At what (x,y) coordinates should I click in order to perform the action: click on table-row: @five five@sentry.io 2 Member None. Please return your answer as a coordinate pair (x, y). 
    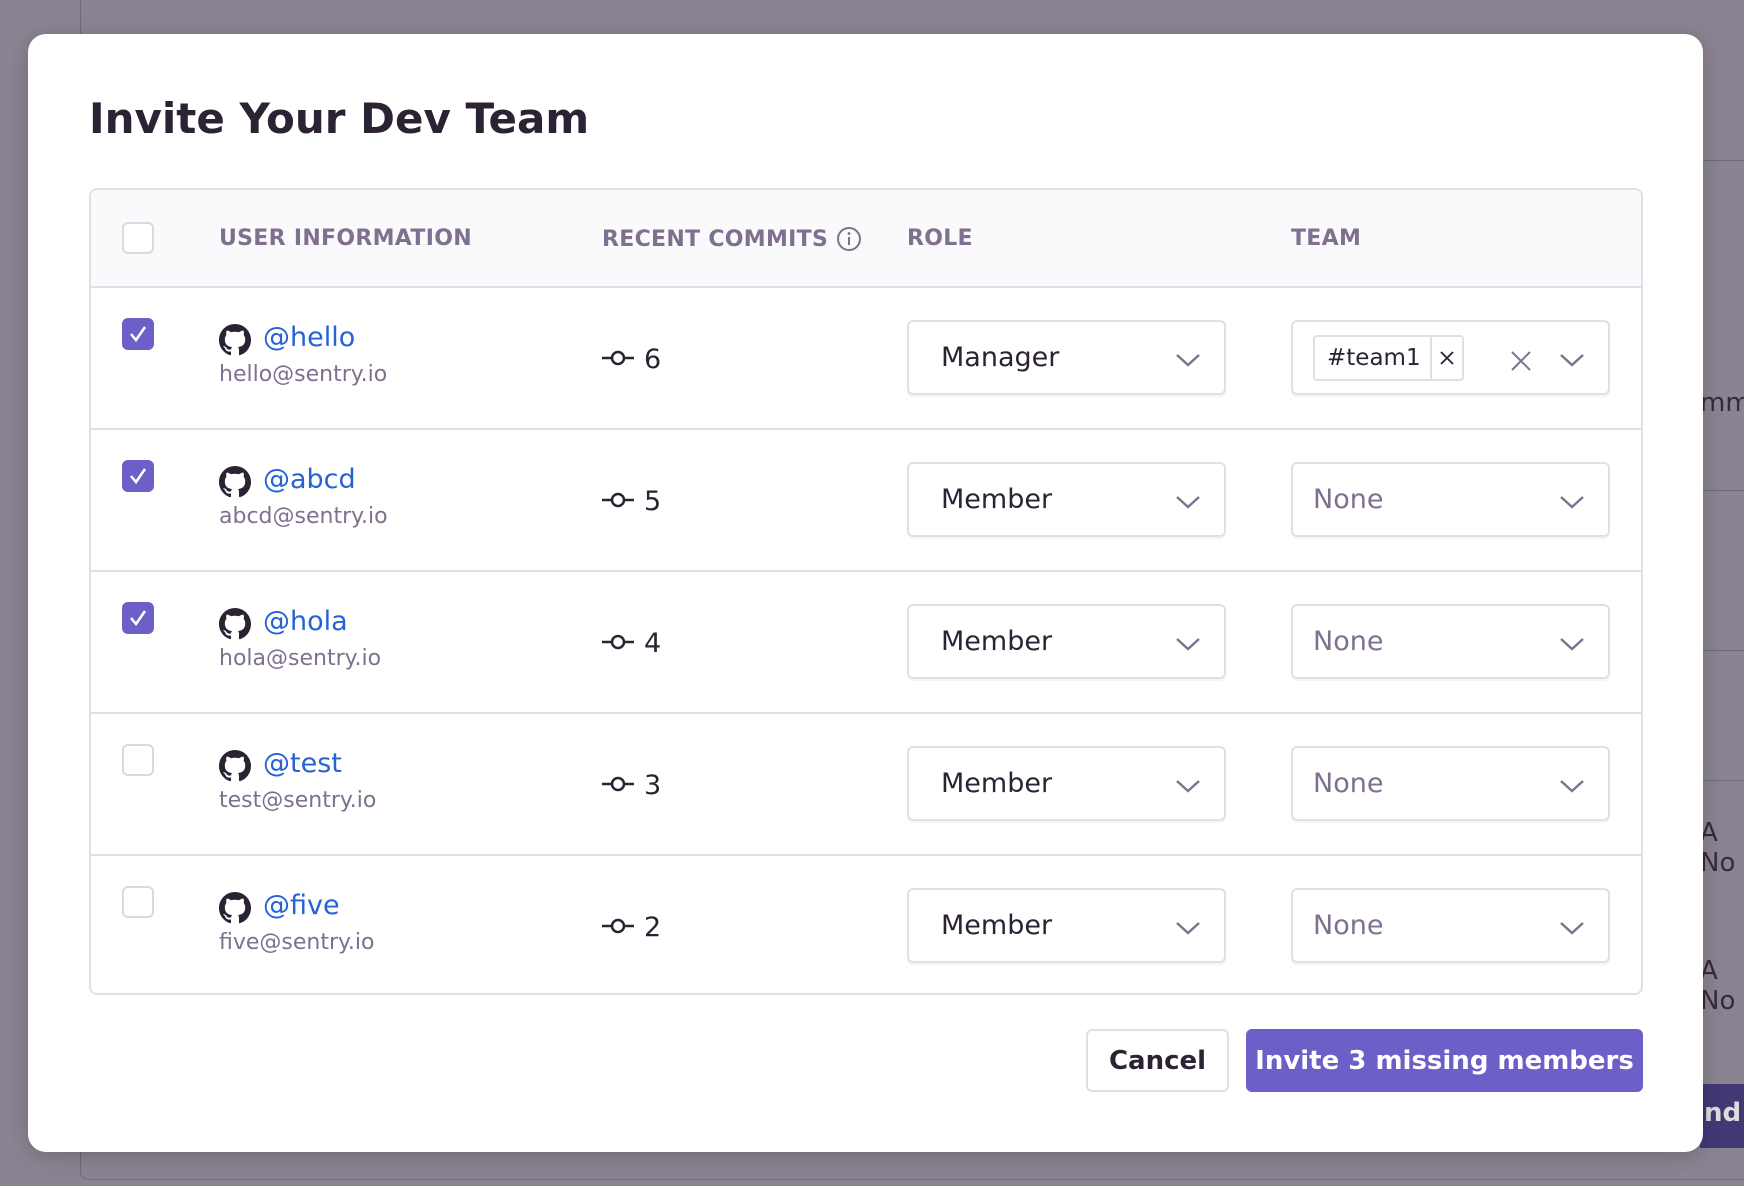
    Looking at the image, I should click on (866, 924).